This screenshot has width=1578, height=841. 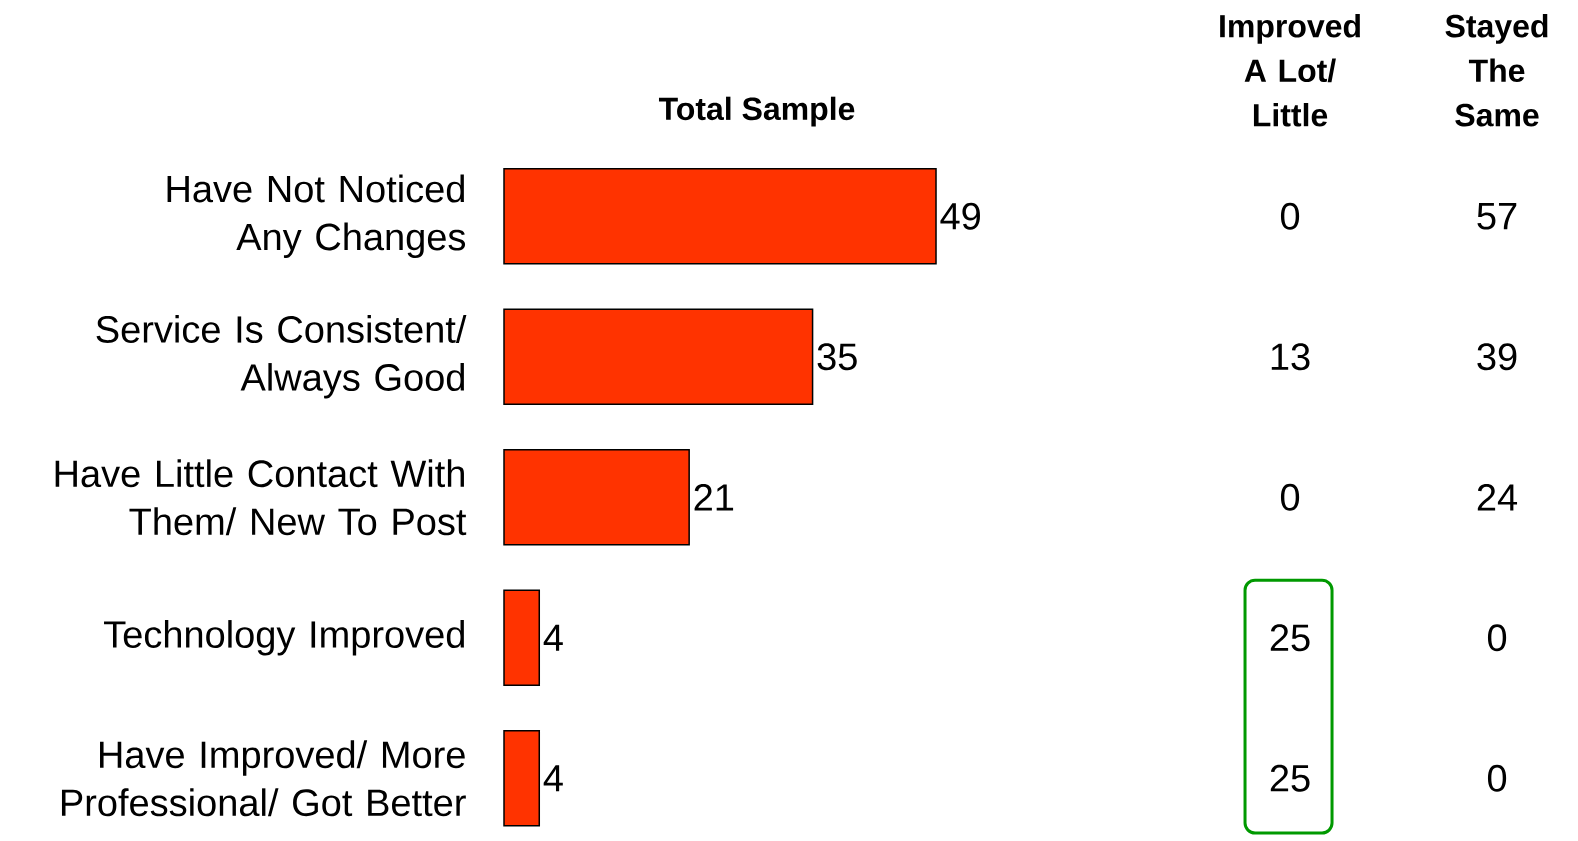 What do you see at coordinates (1290, 70) in the screenshot?
I see `text: Improved A Lot/ Little` at bounding box center [1290, 70].